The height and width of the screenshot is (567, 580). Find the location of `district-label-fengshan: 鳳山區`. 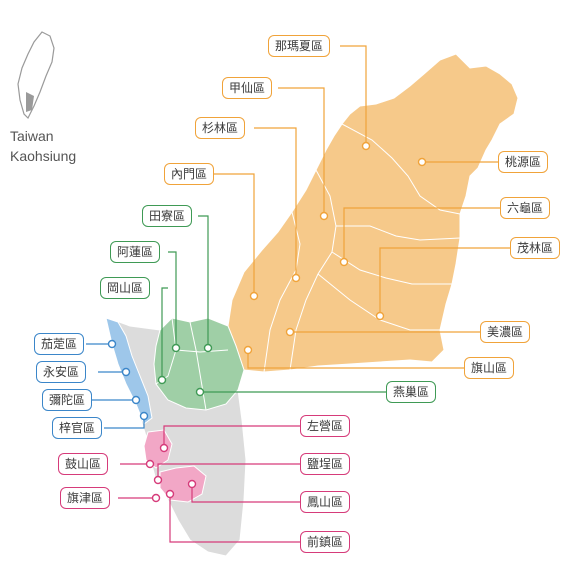

district-label-fengshan: 鳳山區 is located at coordinates (325, 502).